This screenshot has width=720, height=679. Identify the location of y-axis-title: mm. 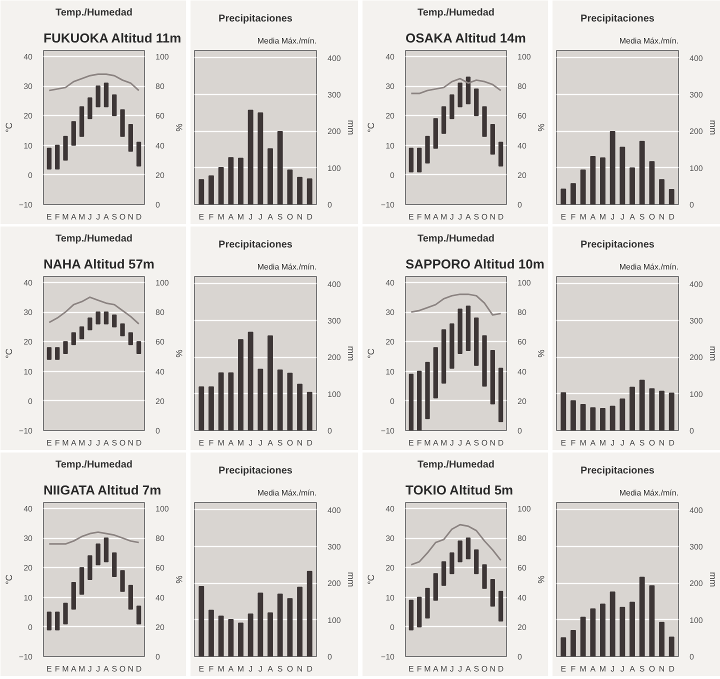
(351, 580).